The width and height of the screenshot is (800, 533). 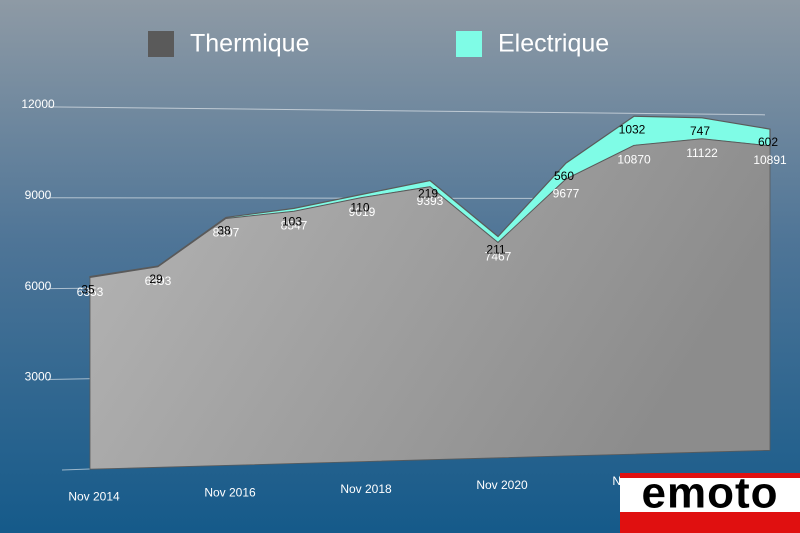 I want to click on logo: emoto, so click(x=710, y=501).